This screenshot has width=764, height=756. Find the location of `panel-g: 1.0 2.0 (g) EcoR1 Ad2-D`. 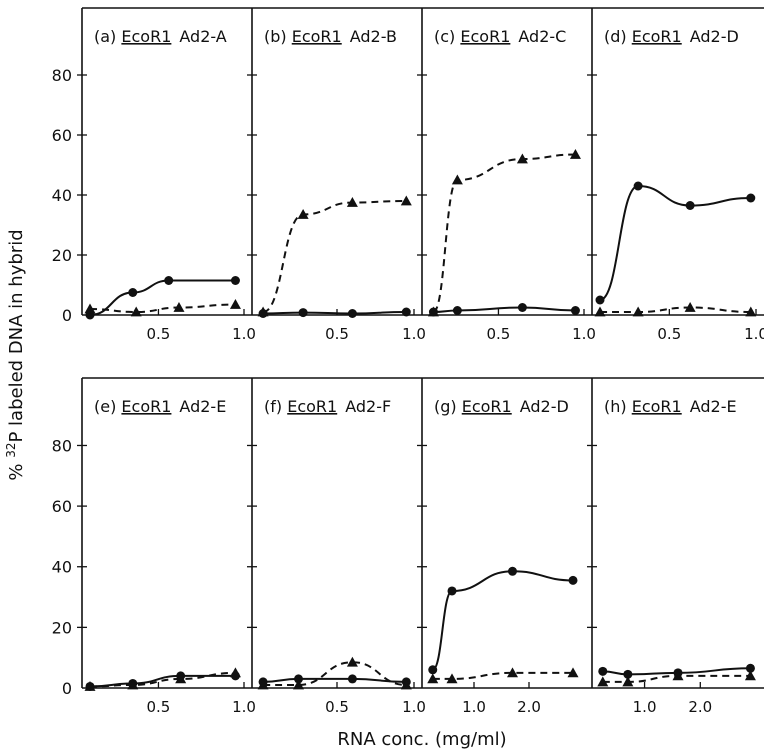

panel-g: 1.0 2.0 (g) EcoR1 Ad2-D is located at coordinates (504, 546).